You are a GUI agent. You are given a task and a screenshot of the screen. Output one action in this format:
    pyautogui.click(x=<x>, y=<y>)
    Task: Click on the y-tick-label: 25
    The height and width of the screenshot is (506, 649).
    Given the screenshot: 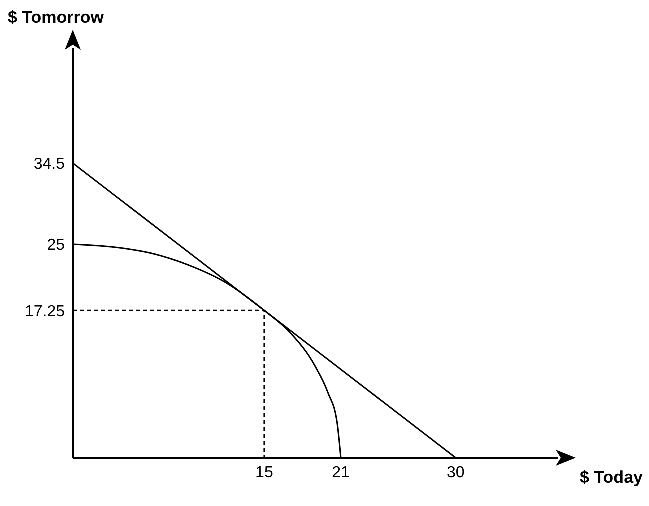 What is the action you would take?
    pyautogui.click(x=56, y=245)
    